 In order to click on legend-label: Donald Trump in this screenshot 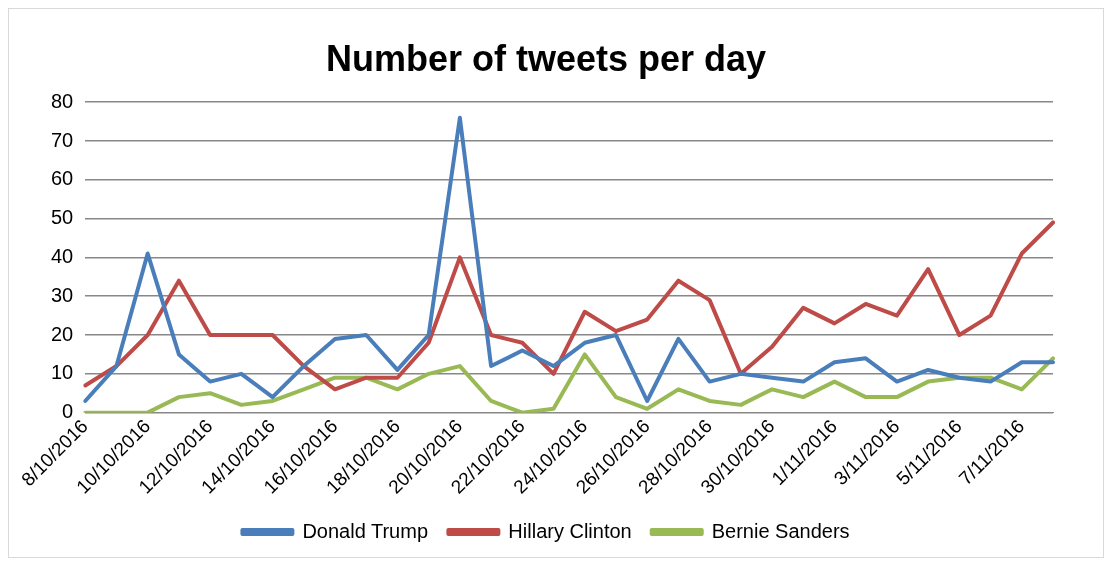, I will do `click(365, 530)`.